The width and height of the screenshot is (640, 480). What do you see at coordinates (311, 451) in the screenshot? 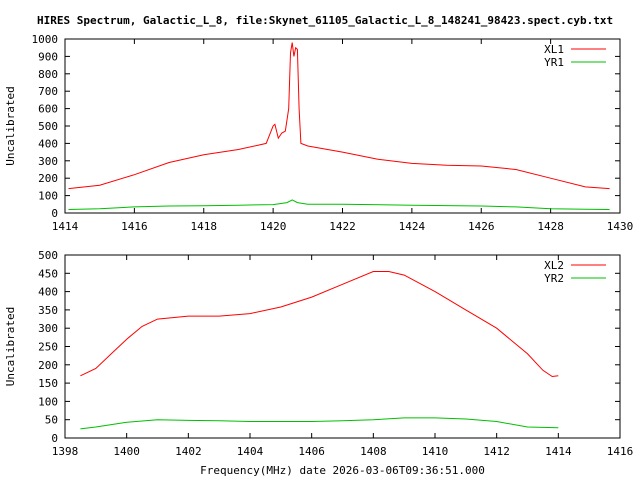
I see `x-tick-label: 1406` at bounding box center [311, 451].